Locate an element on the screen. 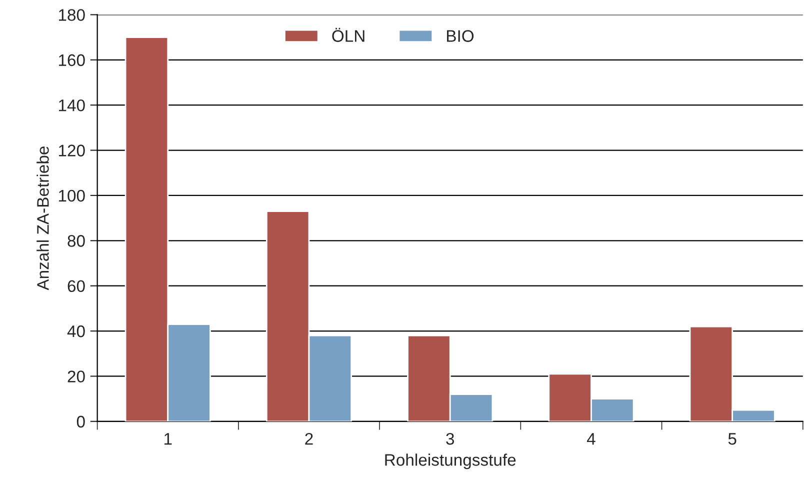 The image size is (811, 490). y-tick-label: 0 is located at coordinates (80, 422).